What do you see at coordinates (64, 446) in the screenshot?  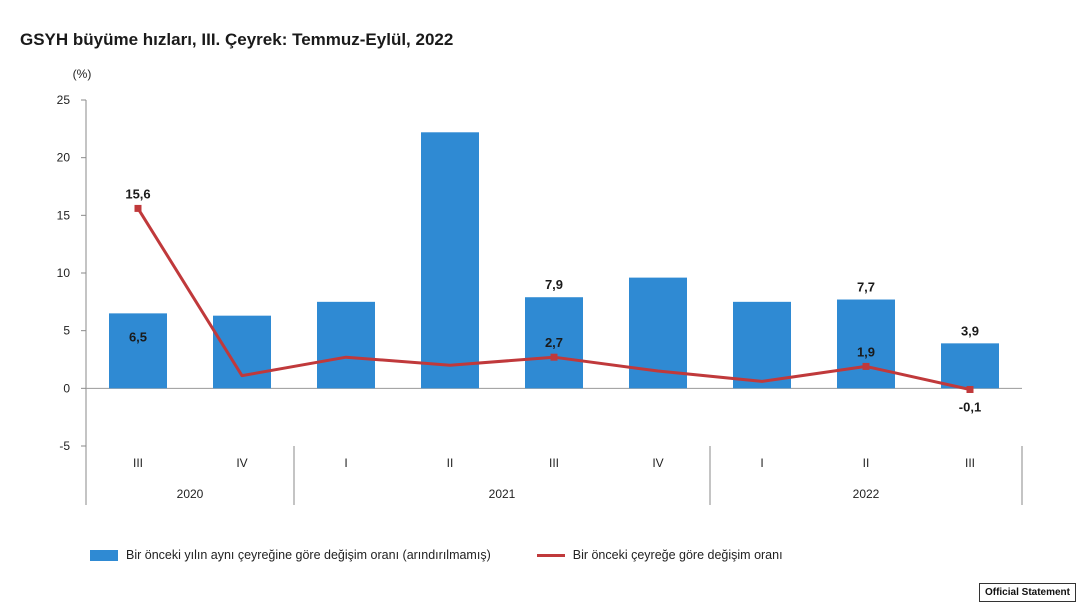 I see `y-tick-label: -5` at bounding box center [64, 446].